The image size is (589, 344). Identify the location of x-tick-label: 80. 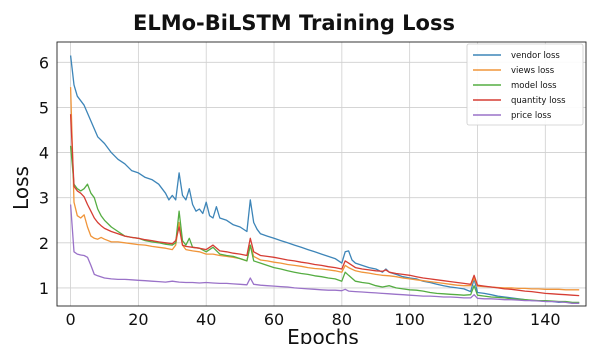
(342, 319).